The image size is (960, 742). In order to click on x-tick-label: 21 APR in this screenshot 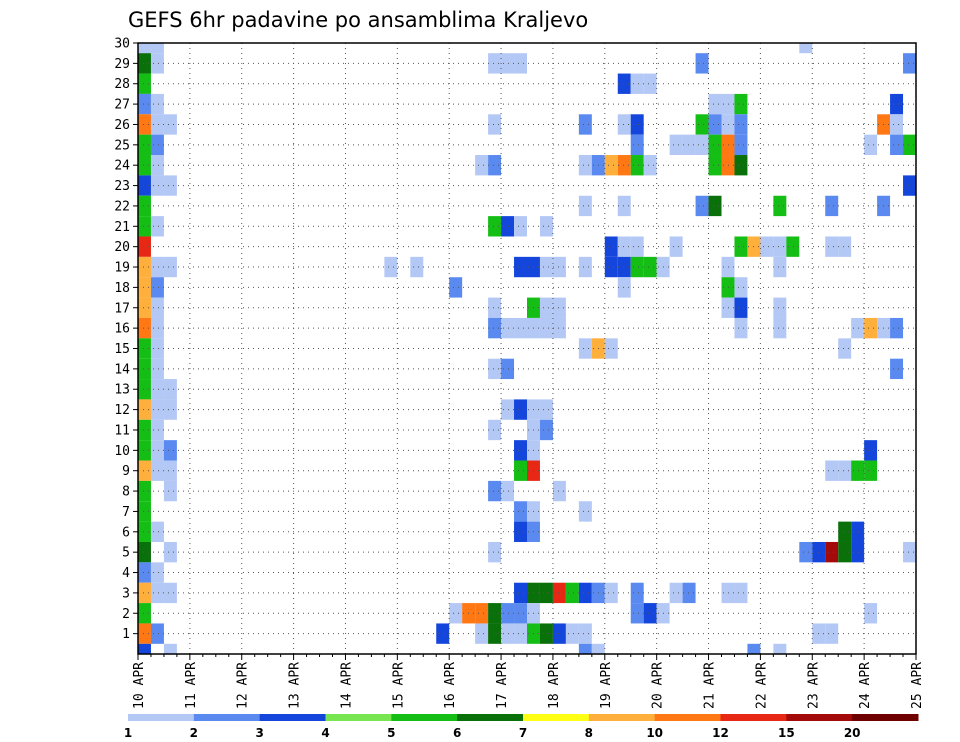, I will do `click(710, 685)`.